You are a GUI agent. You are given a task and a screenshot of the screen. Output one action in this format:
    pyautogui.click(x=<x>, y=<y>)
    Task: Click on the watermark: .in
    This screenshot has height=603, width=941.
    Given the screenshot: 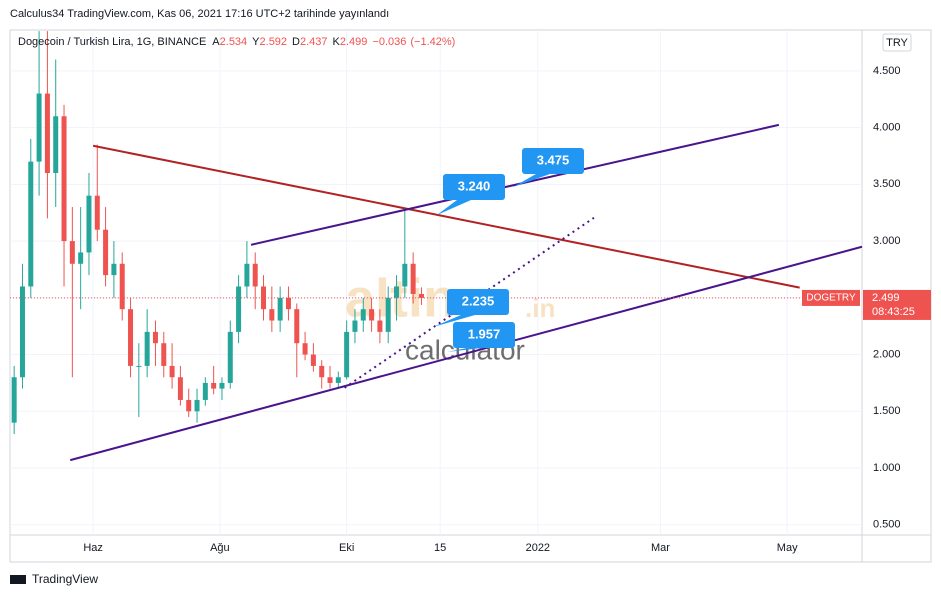 What is the action you would take?
    pyautogui.click(x=540, y=308)
    